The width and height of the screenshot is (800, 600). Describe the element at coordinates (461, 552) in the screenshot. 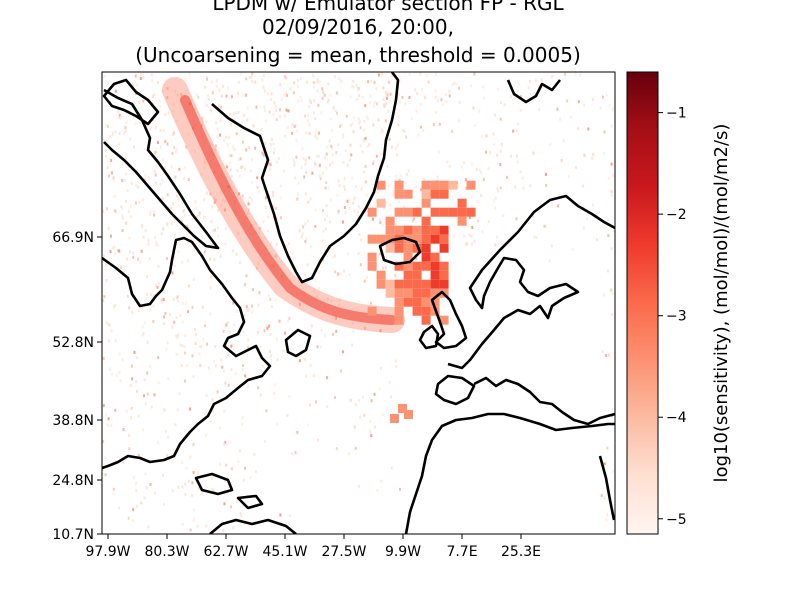

I see `x-tick-label: 7.7E` at that location.